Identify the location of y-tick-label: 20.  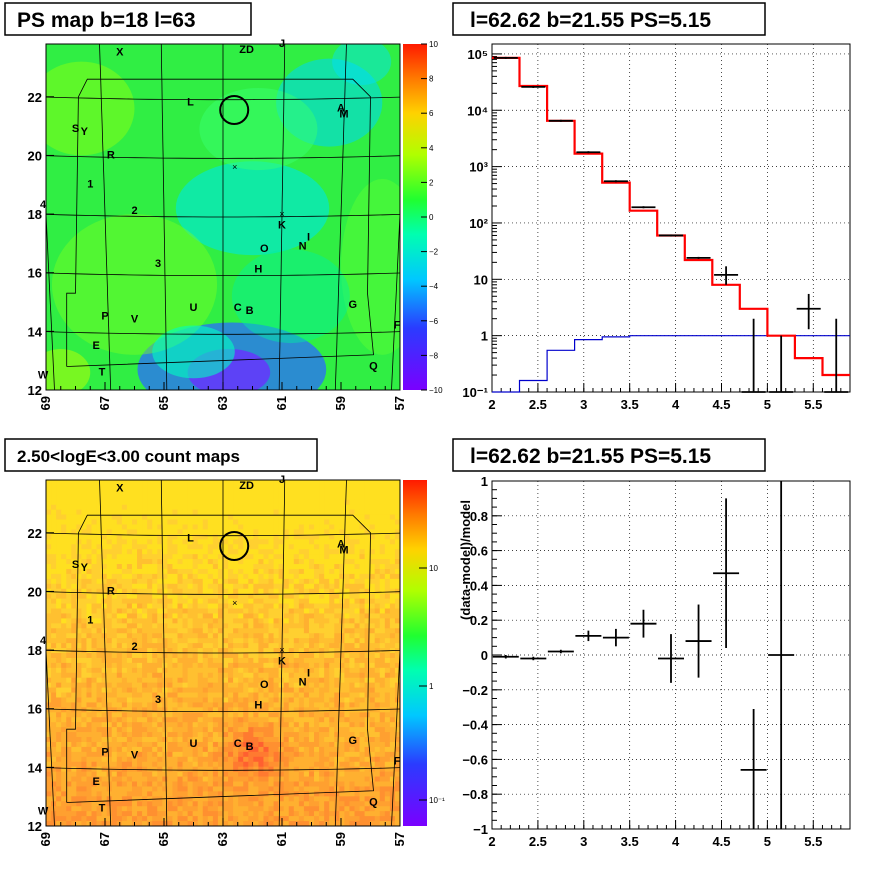
(35, 155).